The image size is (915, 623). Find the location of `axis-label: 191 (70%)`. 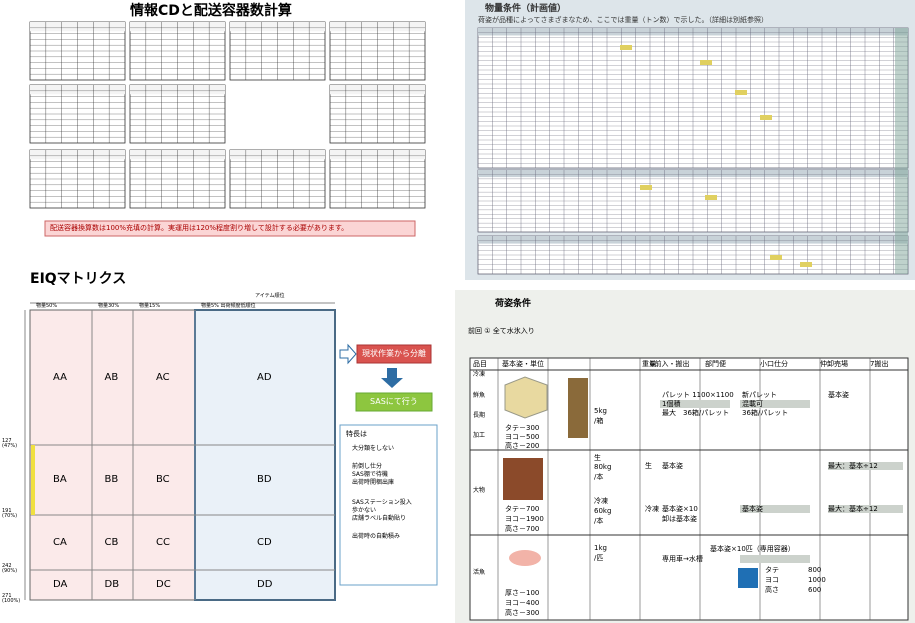

axis-label: 191 (70%) is located at coordinates (10, 513).